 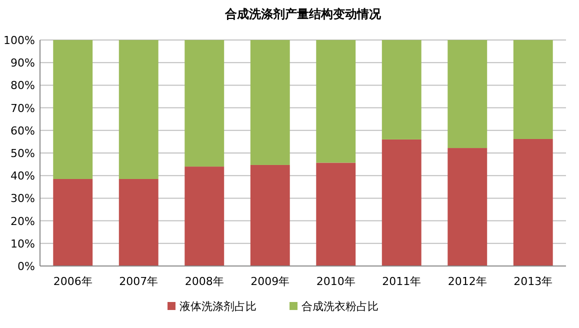 What do you see at coordinates (22, 85) in the screenshot?
I see `y-tick-label: 80%` at bounding box center [22, 85].